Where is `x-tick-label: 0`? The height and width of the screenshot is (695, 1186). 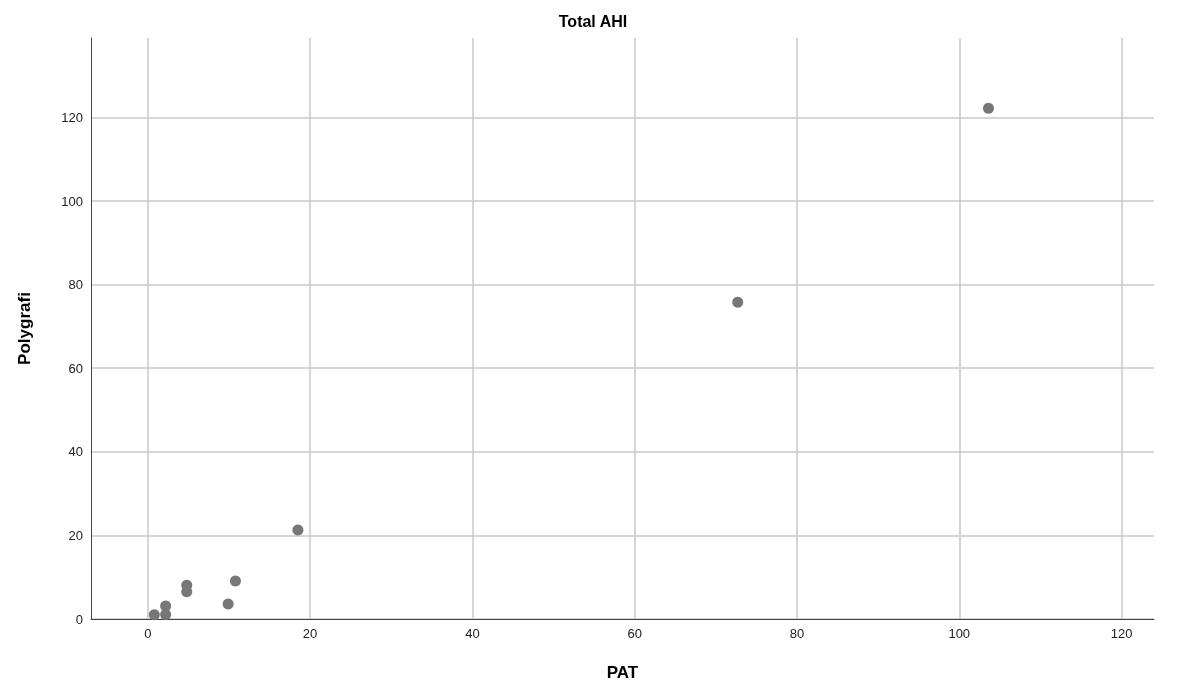 x-tick-label: 0 is located at coordinates (148, 633).